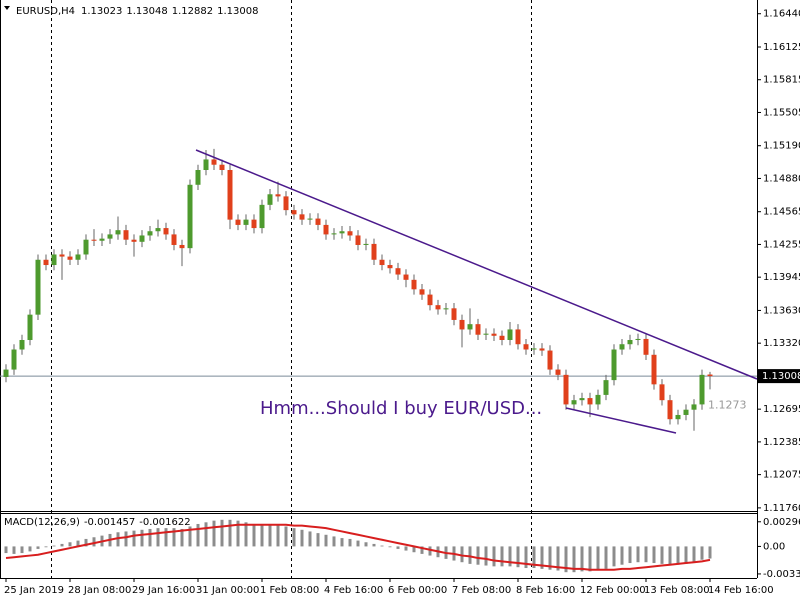  What do you see at coordinates (779, 376) in the screenshot?
I see `current-price-box` at bounding box center [779, 376].